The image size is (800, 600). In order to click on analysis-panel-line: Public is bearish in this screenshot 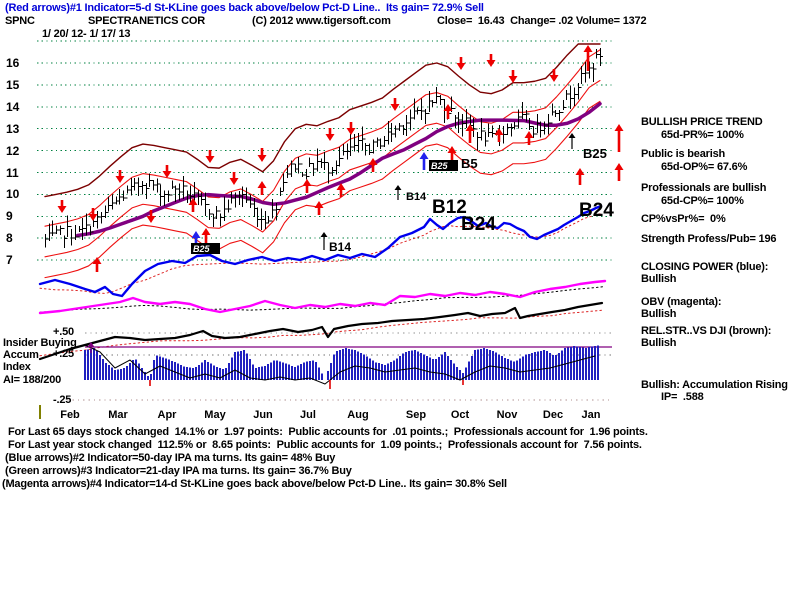, I will do `click(683, 154)`.